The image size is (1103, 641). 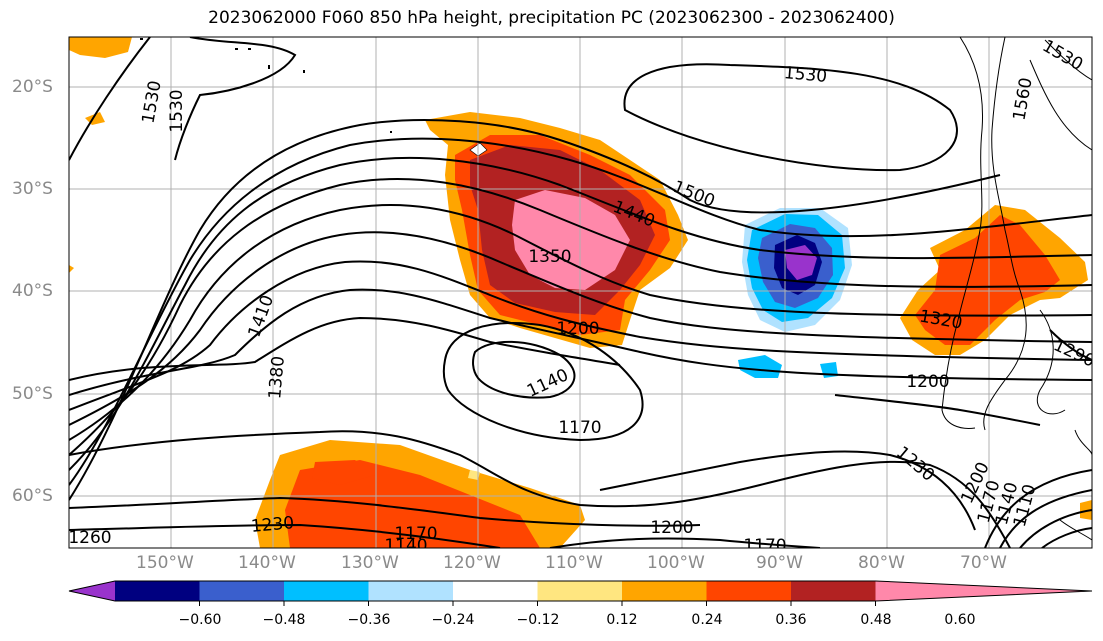 I want to click on lon-label: 90°W, so click(x=779, y=563).